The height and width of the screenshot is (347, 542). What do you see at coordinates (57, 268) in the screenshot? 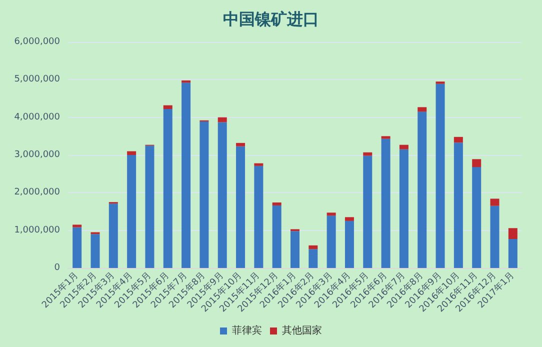
I see `y-tick-label: 0` at bounding box center [57, 268].